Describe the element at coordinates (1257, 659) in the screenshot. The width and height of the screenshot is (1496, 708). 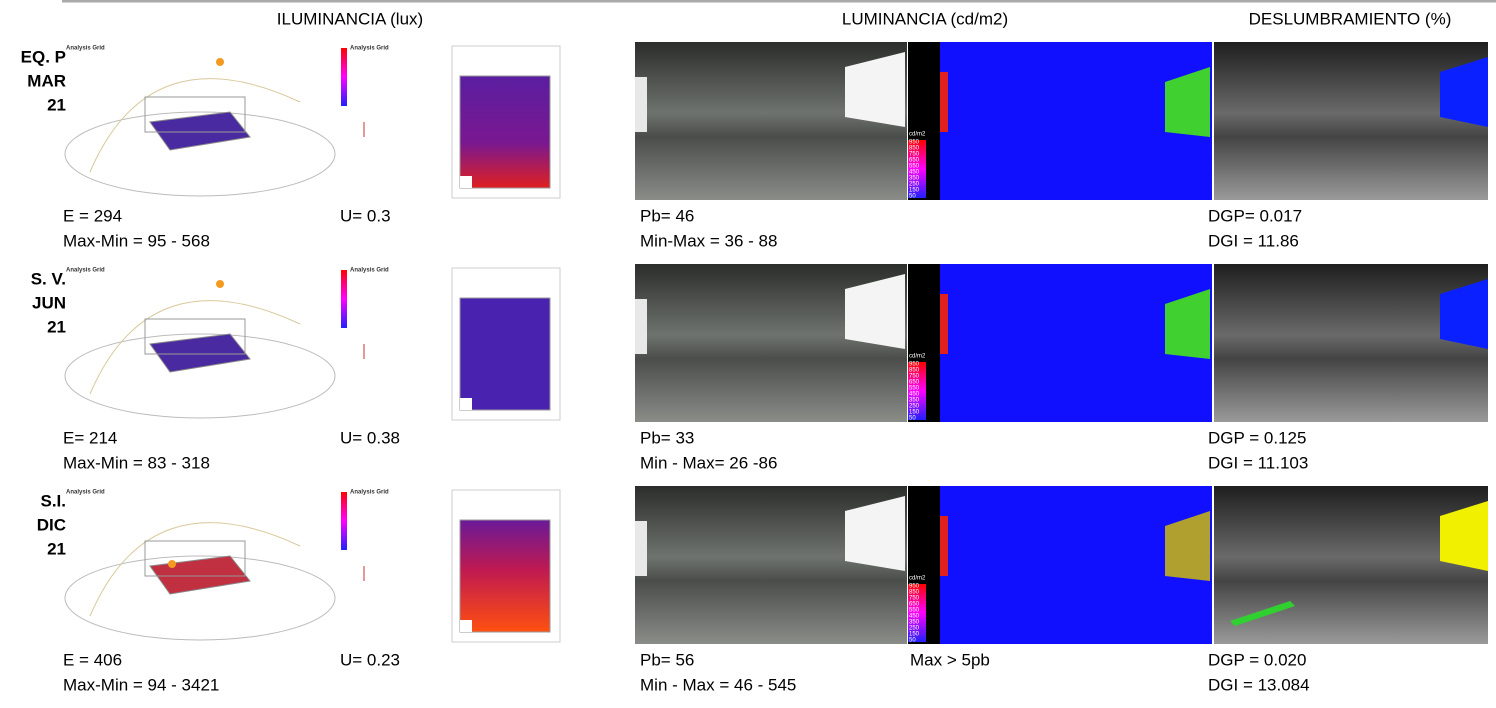
I see `glare-dgp: DGP = 0.020` at that location.